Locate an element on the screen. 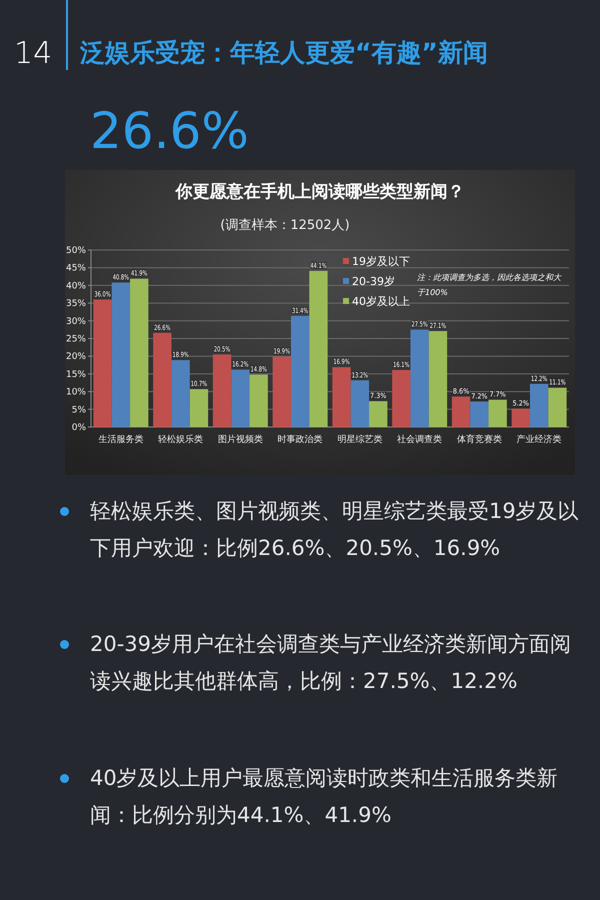 The width and height of the screenshot is (600, 900). text: 轻松娱乐类、图片视频类、明星综艺类最受19岁及以下用户欢迎：比例26.6%、20.5%、16.9% is located at coordinates (335, 530).